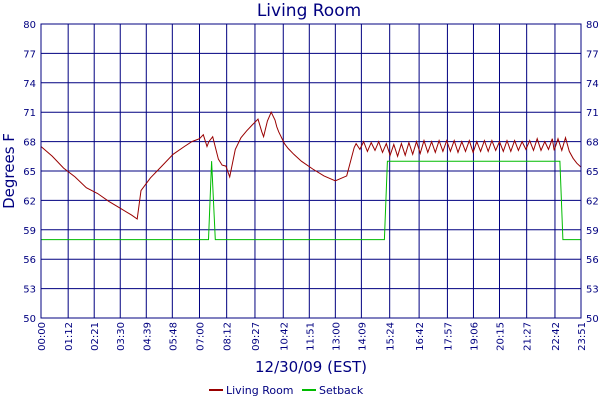 Image resolution: width=600 pixels, height=400 pixels. Describe the element at coordinates (474, 336) in the screenshot. I see `x-tick-label: 19:06` at that location.